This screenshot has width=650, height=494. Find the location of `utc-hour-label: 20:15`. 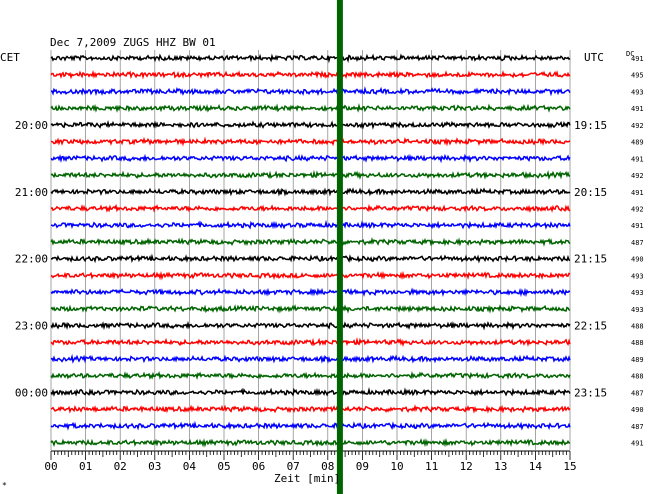

utc-hour-label: 20:15 is located at coordinates (590, 192).